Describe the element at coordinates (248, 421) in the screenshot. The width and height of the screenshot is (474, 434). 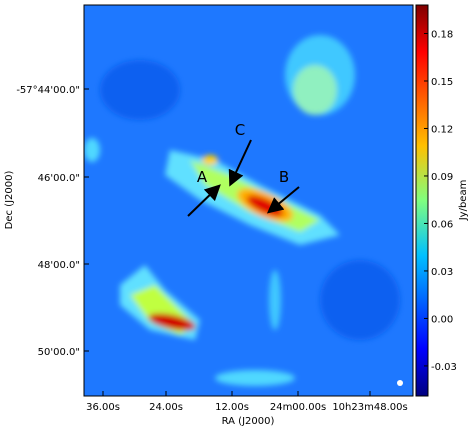
I see `x-axis-label: RA (J2000)` at that location.